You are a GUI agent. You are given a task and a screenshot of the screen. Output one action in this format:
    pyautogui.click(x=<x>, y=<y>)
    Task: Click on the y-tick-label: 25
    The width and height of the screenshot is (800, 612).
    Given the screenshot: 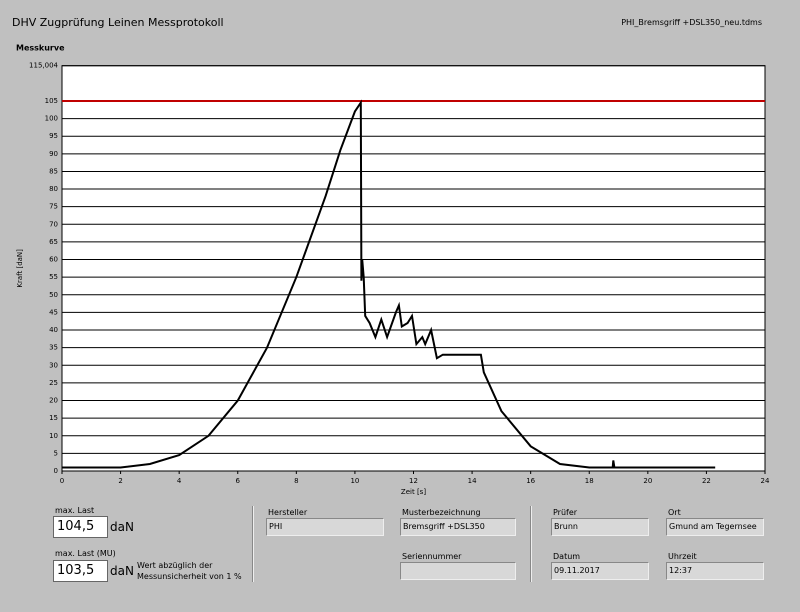 What is the action you would take?
    pyautogui.click(x=53, y=383)
    